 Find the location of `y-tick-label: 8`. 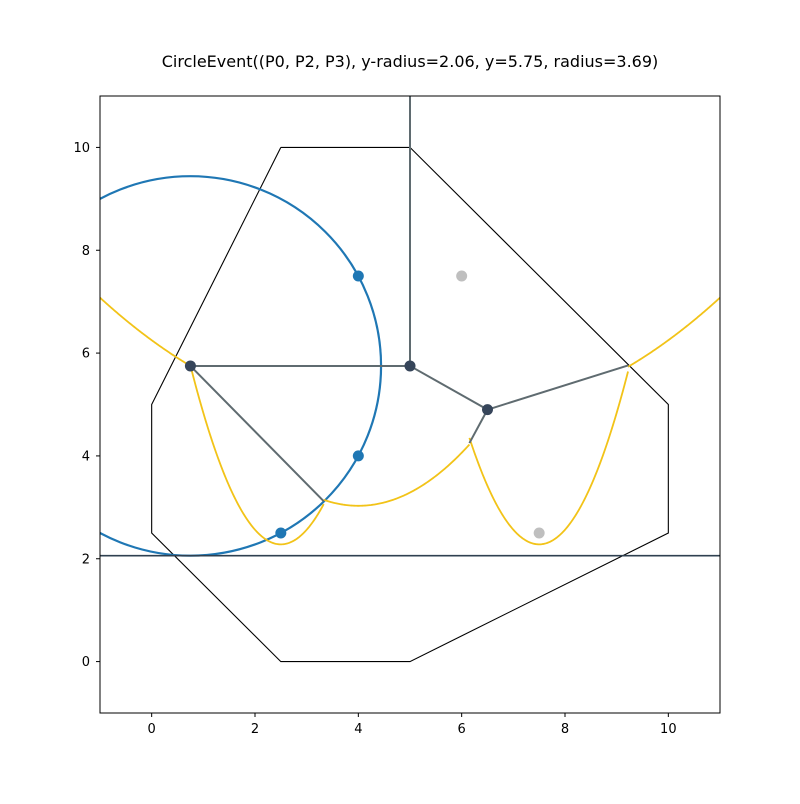

y-tick-label: 8 is located at coordinates (86, 251).